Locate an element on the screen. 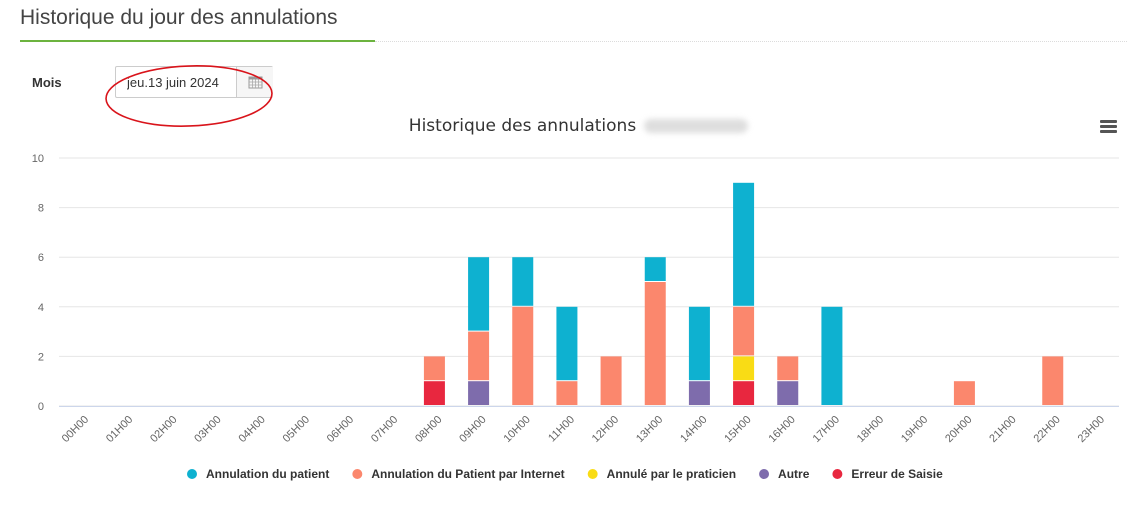  x-tick-label: 04H00 is located at coordinates (251, 429).